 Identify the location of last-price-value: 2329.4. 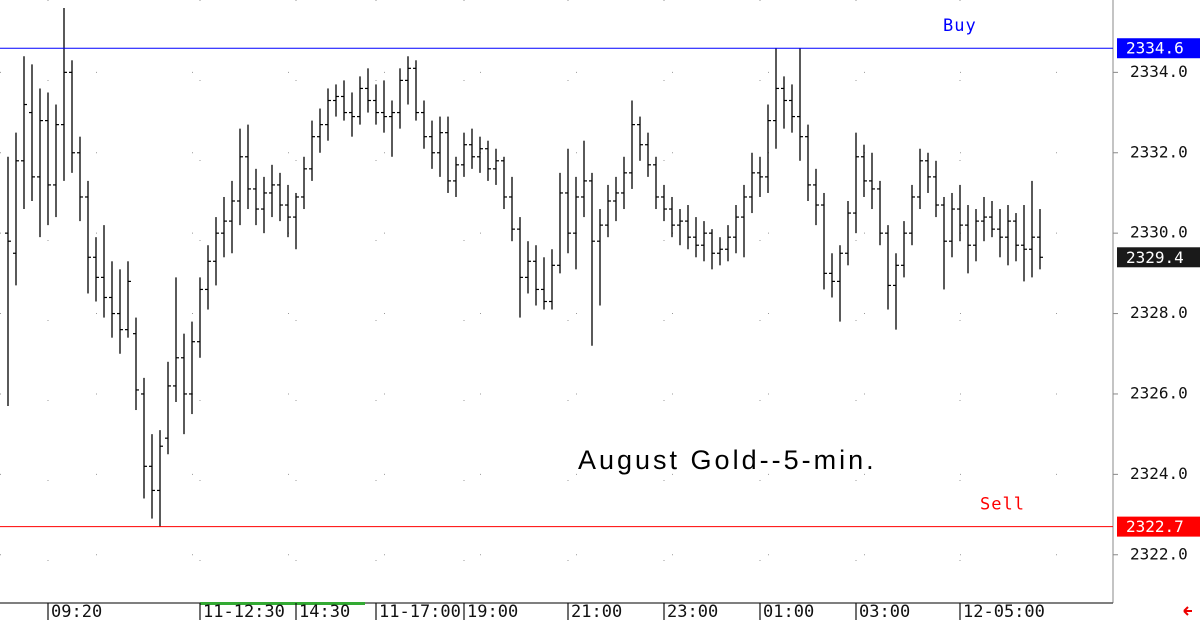
(1155, 257).